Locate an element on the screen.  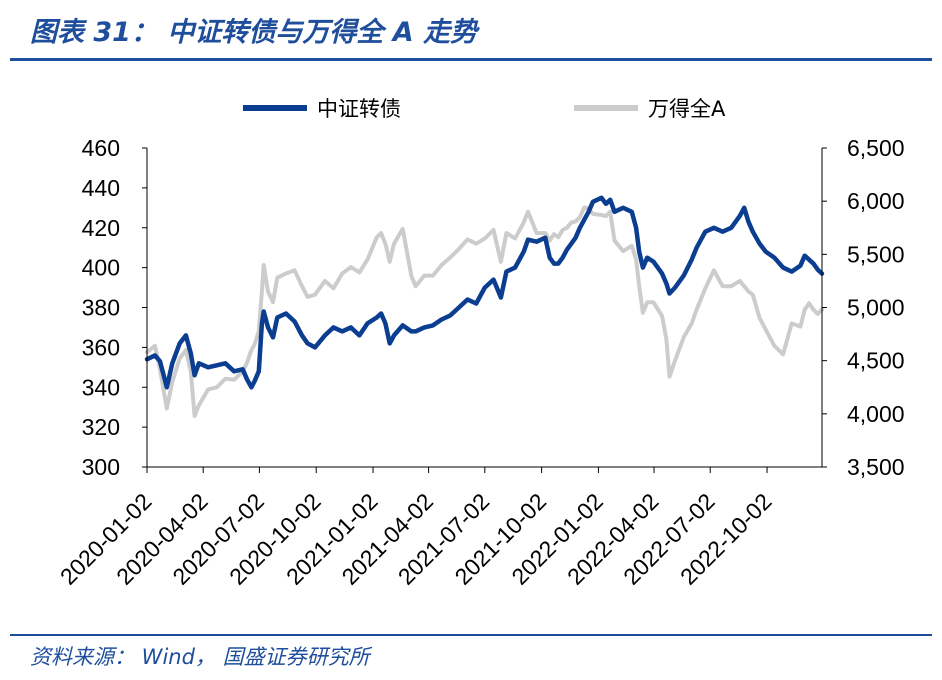
left-tick-label: 400 is located at coordinates (101, 268).